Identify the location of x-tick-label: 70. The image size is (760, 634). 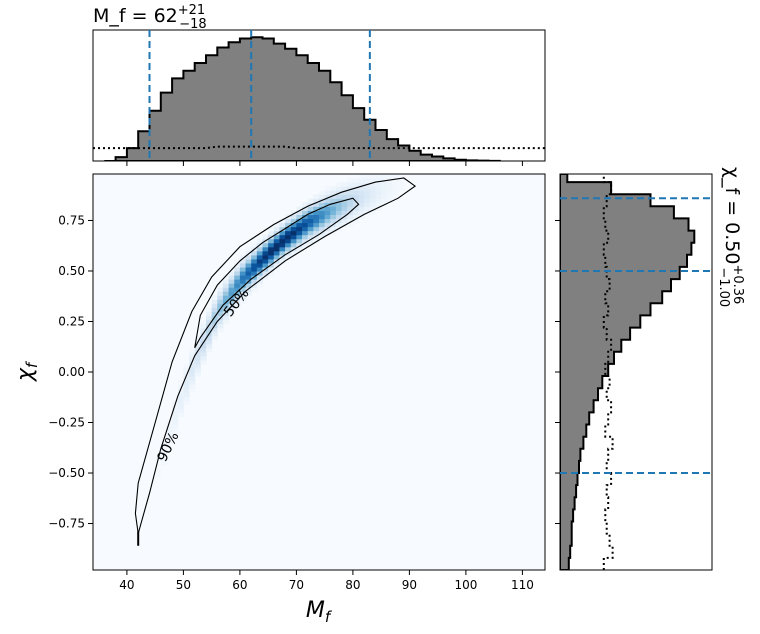
(296, 585).